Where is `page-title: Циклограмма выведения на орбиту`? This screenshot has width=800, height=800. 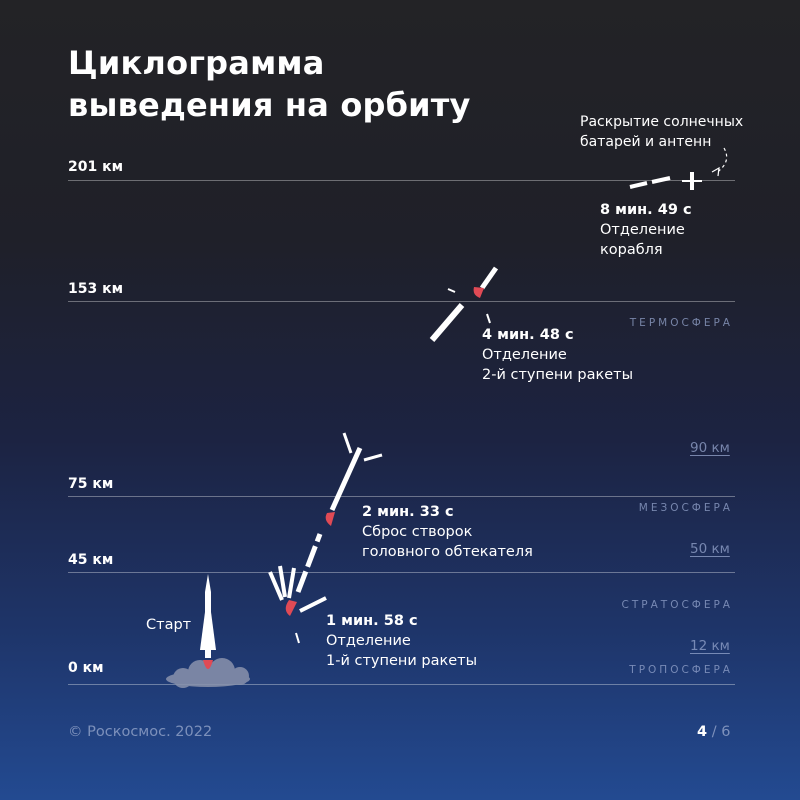 page-title: Циклограмма выведения на орбиту is located at coordinates (269, 84).